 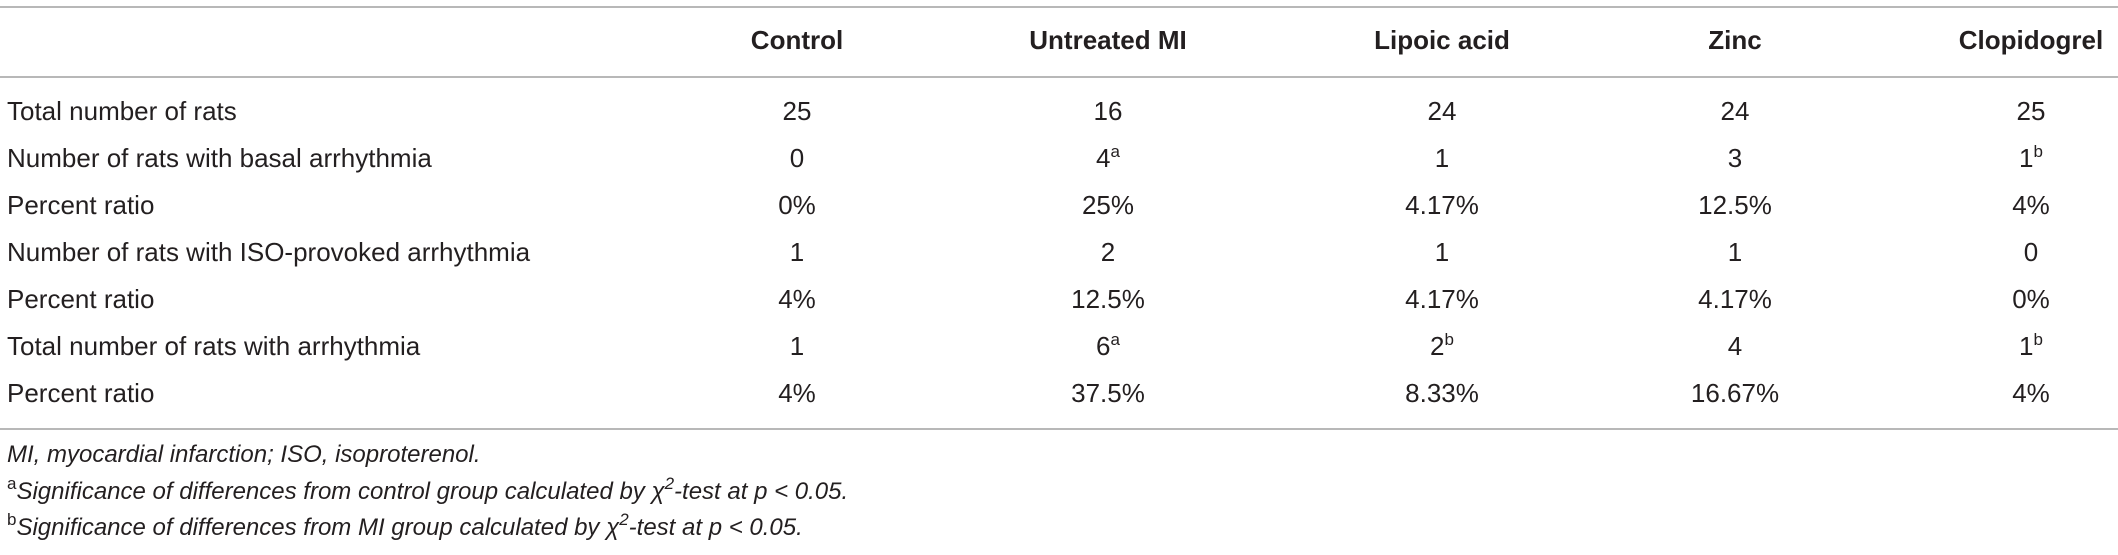 What do you see at coordinates (1735, 346) in the screenshot?
I see `table-cell: 4` at bounding box center [1735, 346].